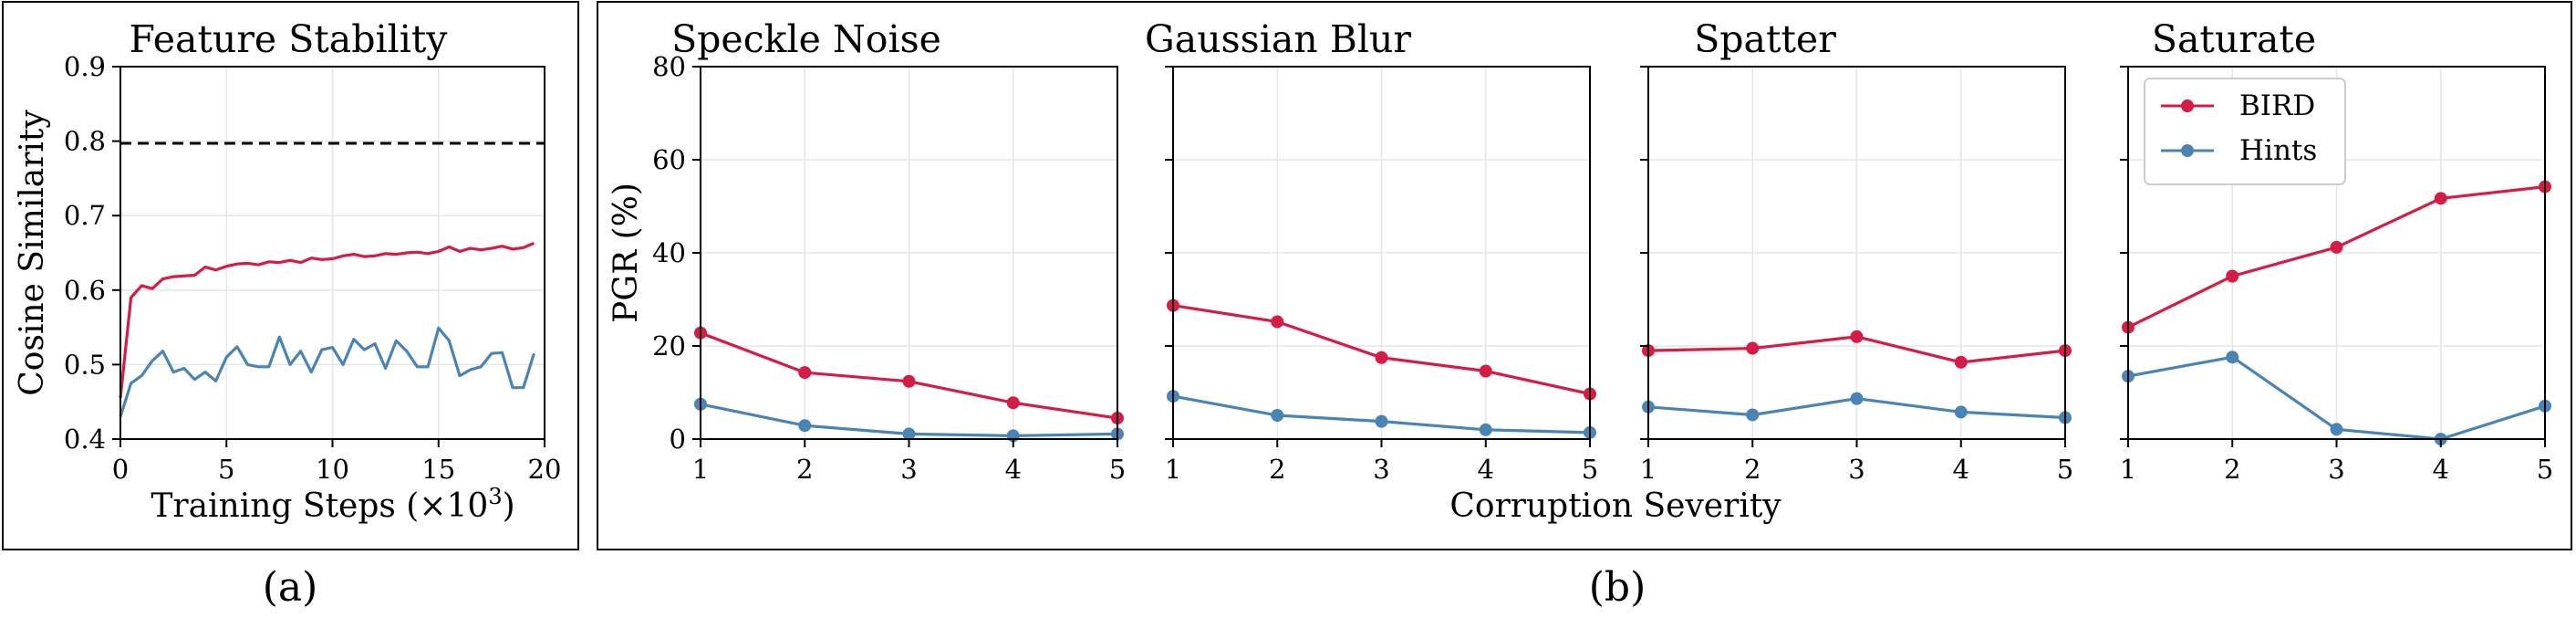 The width and height of the screenshot is (2576, 618). I want to click on gaussian-blur-chart: Gaussian Blur 1 2 3 4 5, so click(1371, 251).